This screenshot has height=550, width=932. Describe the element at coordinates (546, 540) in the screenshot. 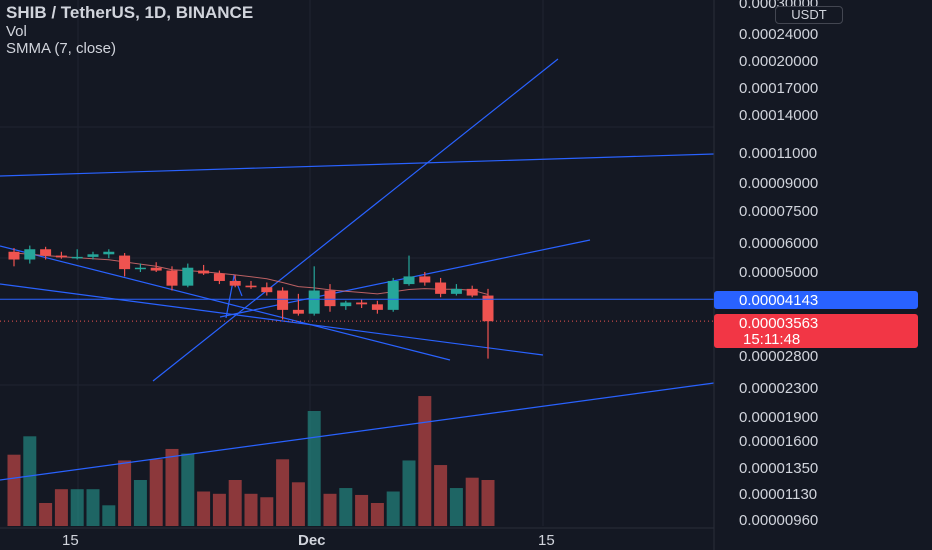

I see `time-label-15b: 15` at that location.